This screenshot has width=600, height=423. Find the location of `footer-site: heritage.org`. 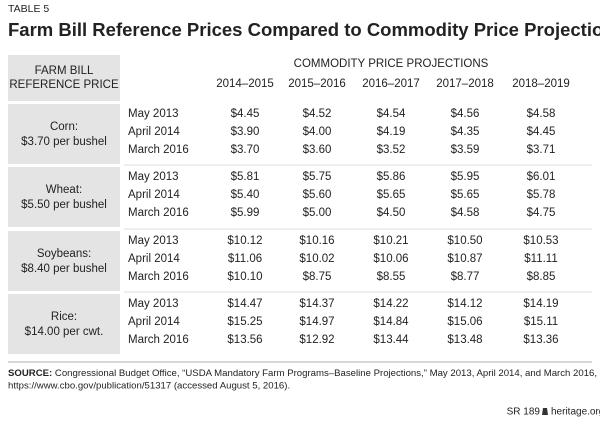

footer-site: heritage.org is located at coordinates (575, 412).